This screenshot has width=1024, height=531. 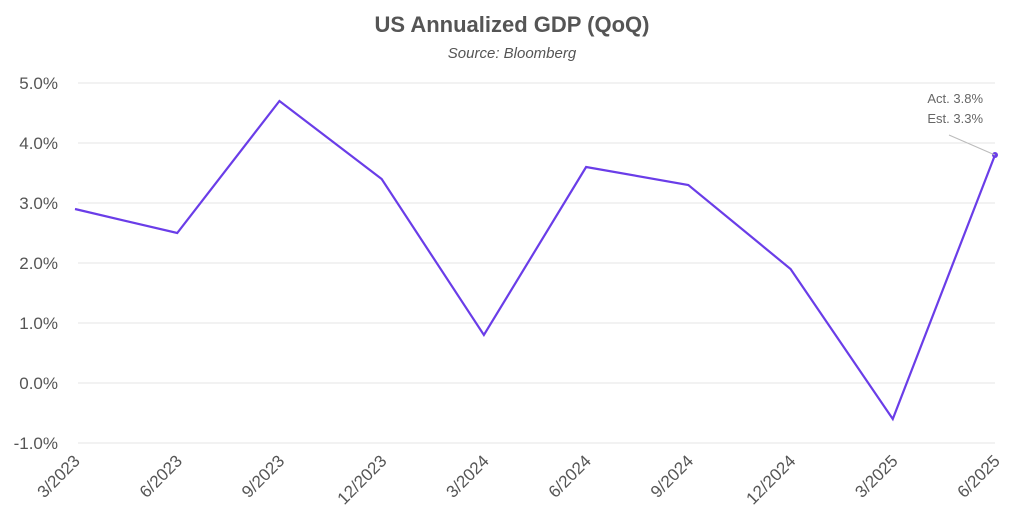 I want to click on x-tick-label: 9/2024, so click(x=672, y=476).